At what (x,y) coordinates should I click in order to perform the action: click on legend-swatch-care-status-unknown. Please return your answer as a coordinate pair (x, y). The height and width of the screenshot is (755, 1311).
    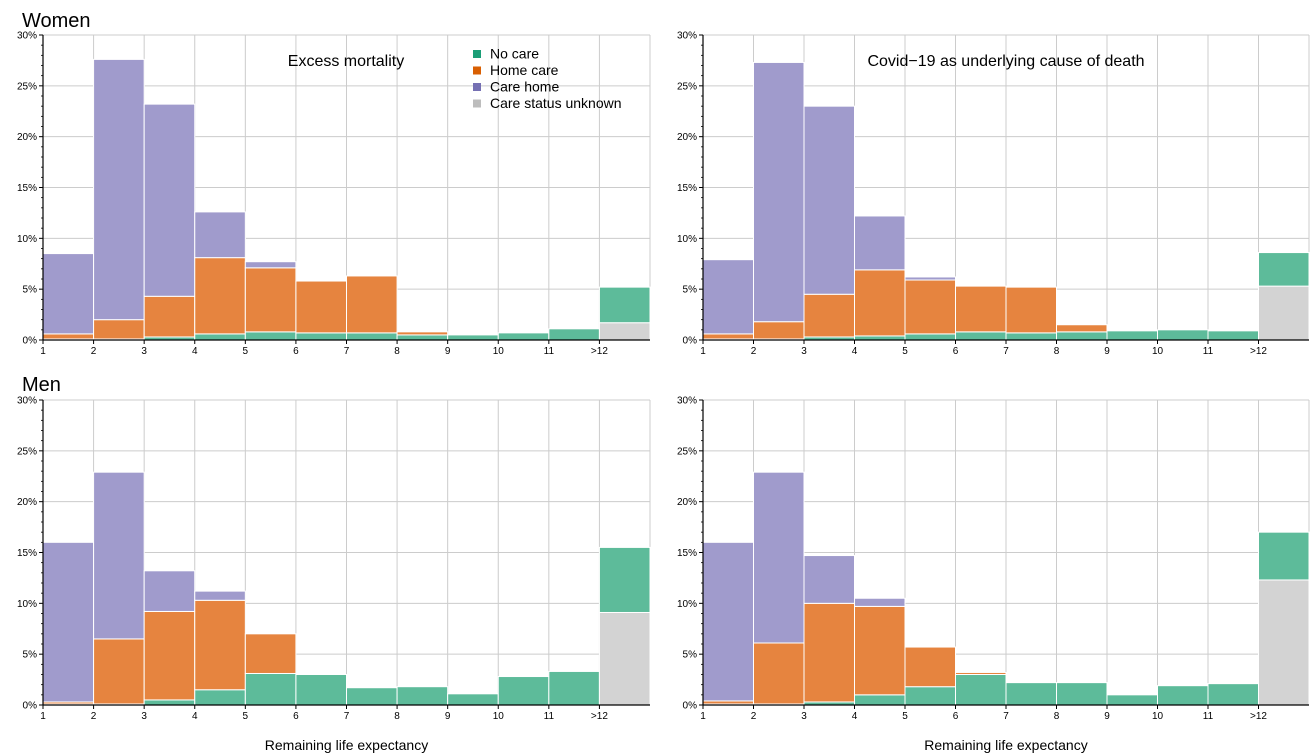
    Looking at the image, I should click on (477, 103).